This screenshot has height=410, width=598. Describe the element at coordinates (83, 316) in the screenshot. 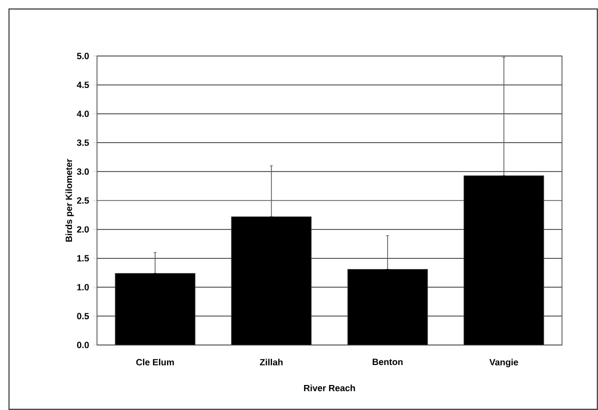

I see `y-tick-label: 0.5` at that location.